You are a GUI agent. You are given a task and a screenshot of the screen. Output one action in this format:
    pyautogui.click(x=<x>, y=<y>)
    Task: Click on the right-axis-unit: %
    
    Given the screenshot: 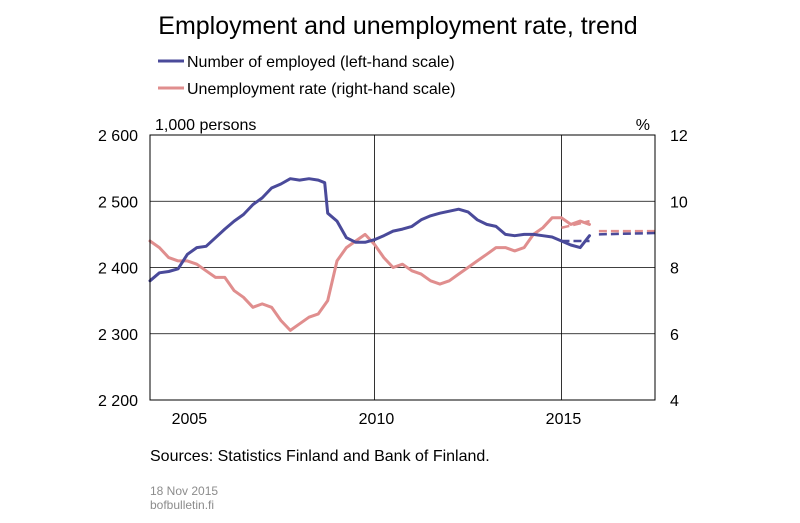 What is the action you would take?
    pyautogui.click(x=643, y=125)
    